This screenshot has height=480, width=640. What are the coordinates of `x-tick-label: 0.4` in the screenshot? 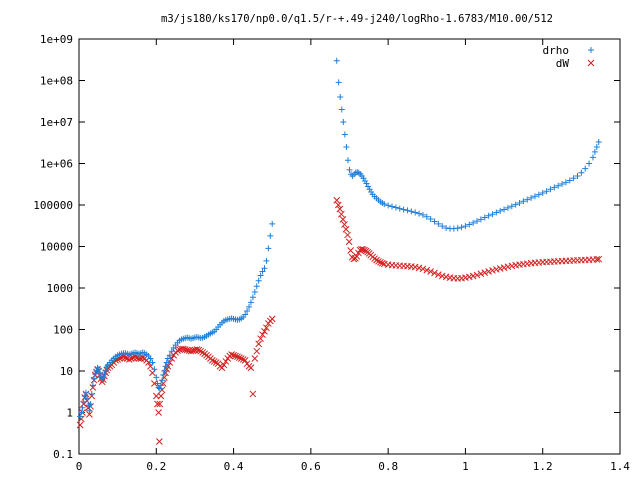 It's located at (234, 466).